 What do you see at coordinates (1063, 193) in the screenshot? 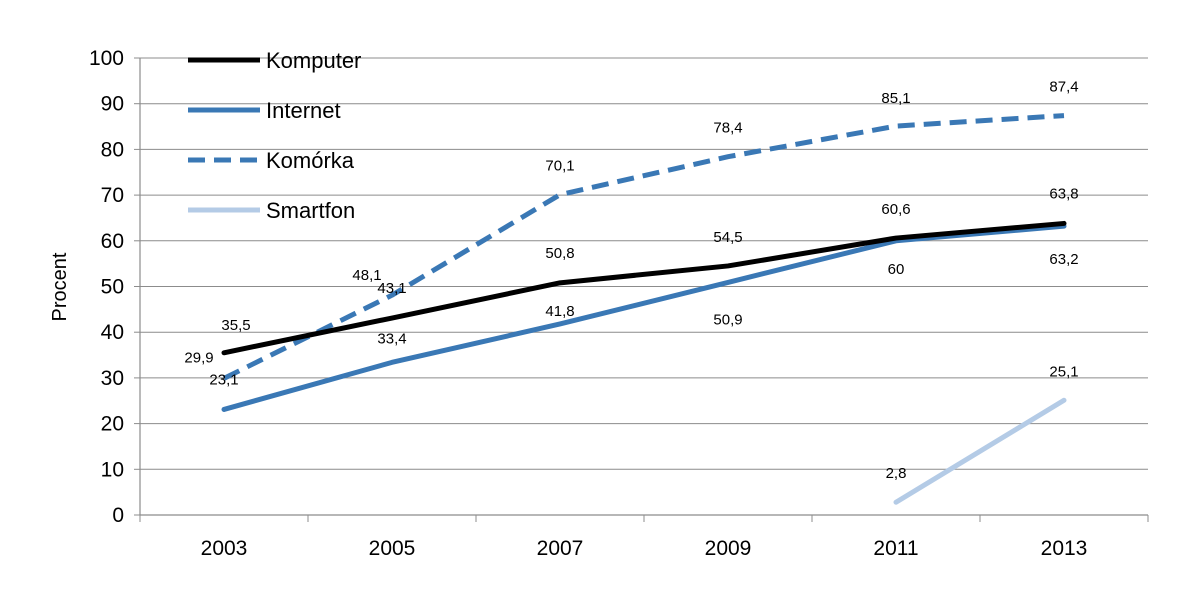
I see `data-label-komputer: 63,8` at bounding box center [1063, 193].